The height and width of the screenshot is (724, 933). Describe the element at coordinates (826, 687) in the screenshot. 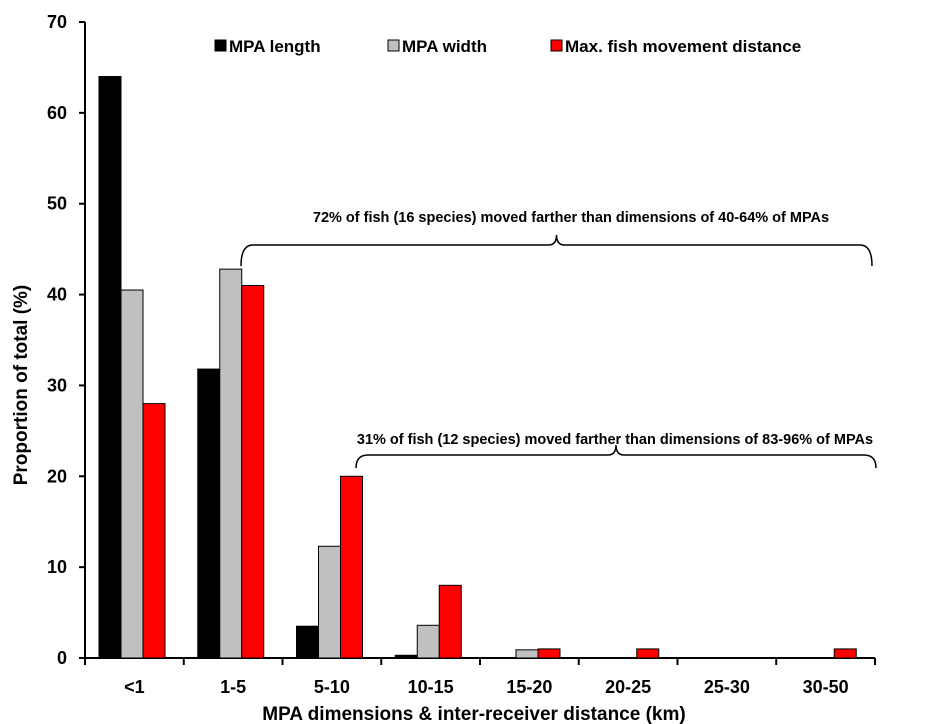

I see `x-tick-label: 30-50` at that location.